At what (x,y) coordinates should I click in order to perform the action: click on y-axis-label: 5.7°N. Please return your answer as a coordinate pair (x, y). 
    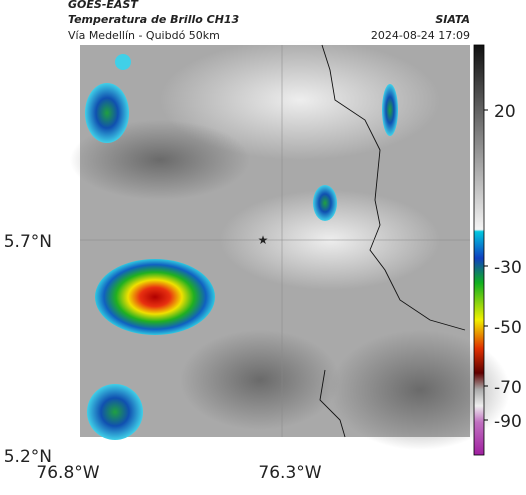
    Looking at the image, I should click on (28, 242).